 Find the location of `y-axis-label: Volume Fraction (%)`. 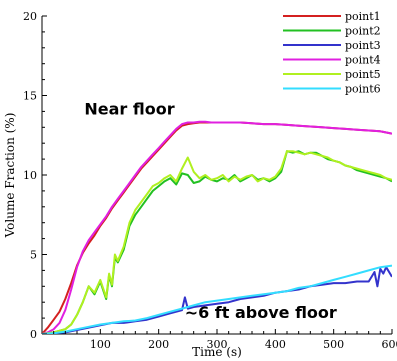

y-axis-label: Volume Fraction (%) is located at coordinates (10, 176).